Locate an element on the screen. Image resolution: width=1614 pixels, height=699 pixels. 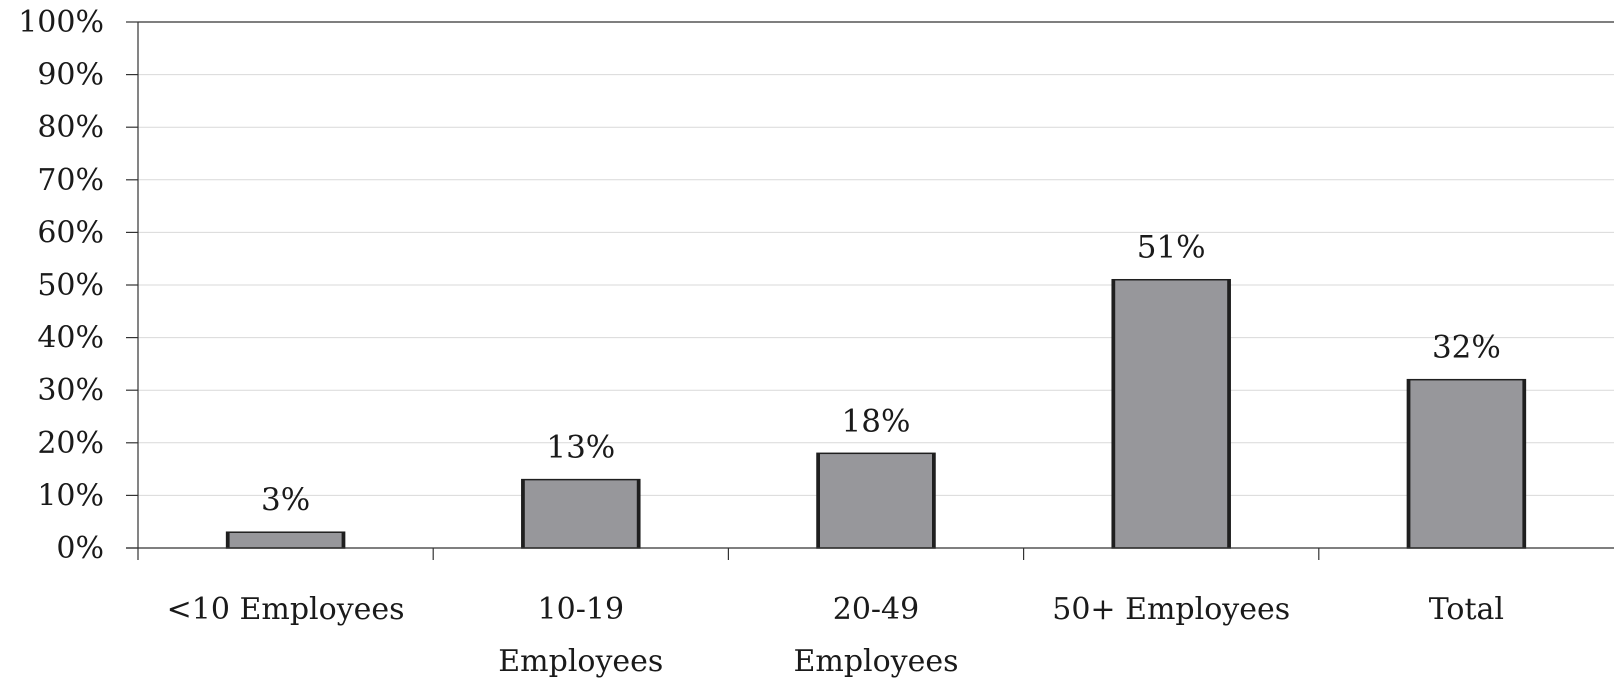
bar-group: 13% is located at coordinates (581, 489).